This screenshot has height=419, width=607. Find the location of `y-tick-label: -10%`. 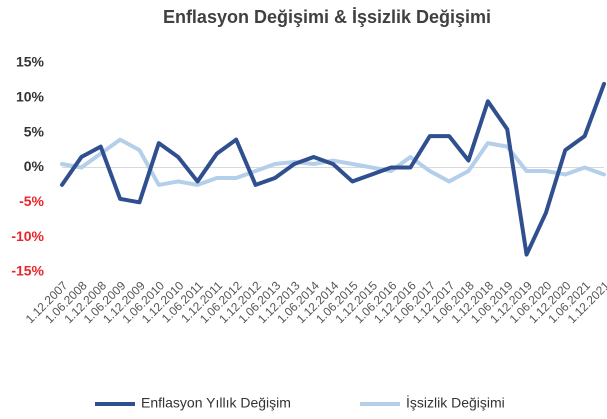

y-tick-label: -10% is located at coordinates (27, 236).